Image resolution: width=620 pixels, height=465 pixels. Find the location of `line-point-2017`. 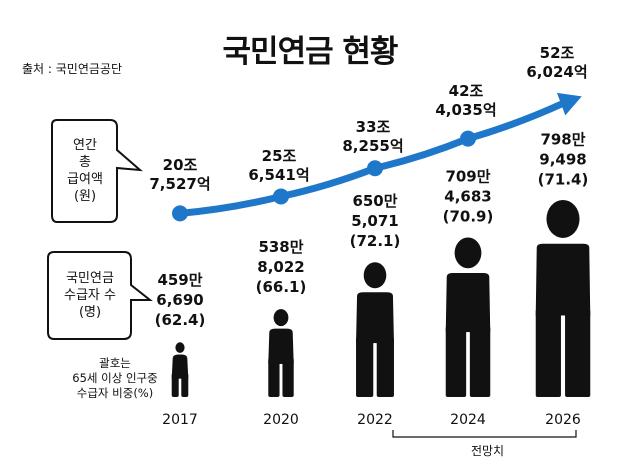

line-point-2017 is located at coordinates (180, 213).